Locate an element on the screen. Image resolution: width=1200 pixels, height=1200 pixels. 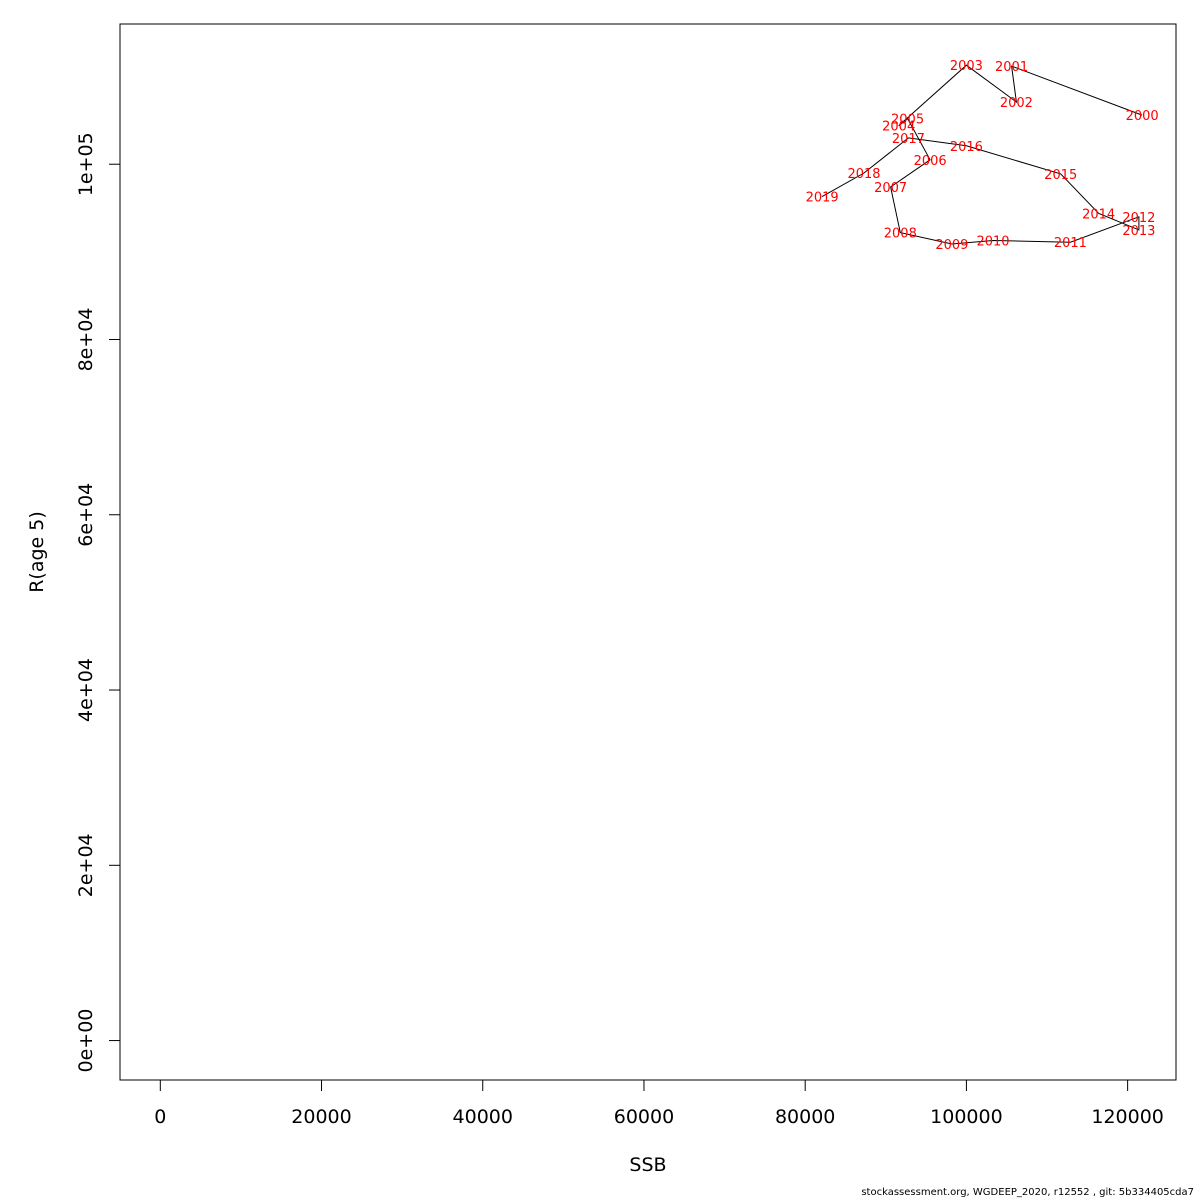
year-label-2006: 2006 is located at coordinates (930, 161).